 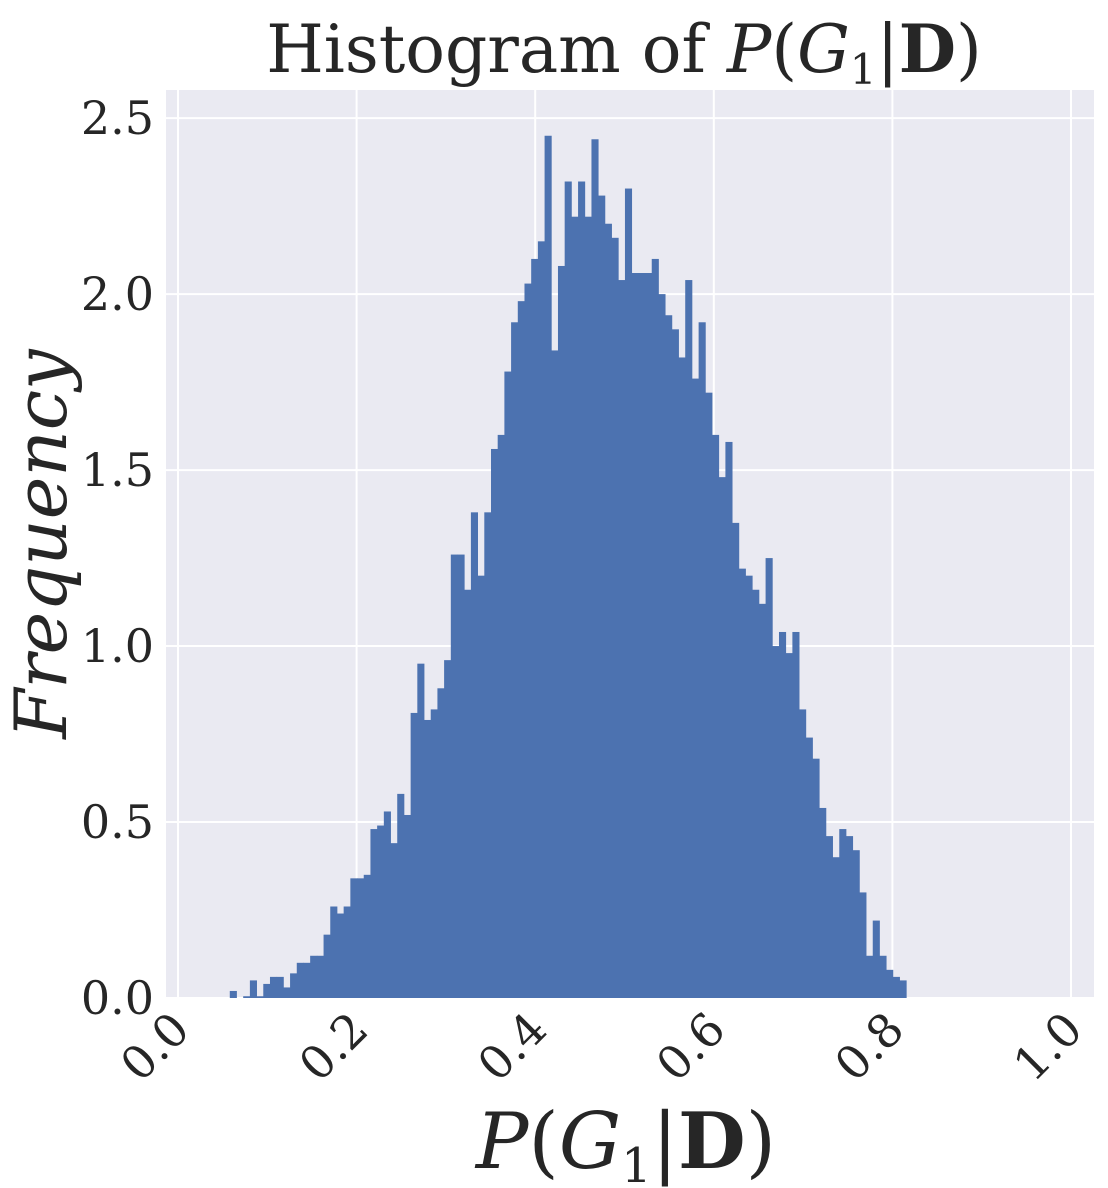 What do you see at coordinates (41, 544) in the screenshot?
I see `y-axis-label: Frequency` at bounding box center [41, 544].